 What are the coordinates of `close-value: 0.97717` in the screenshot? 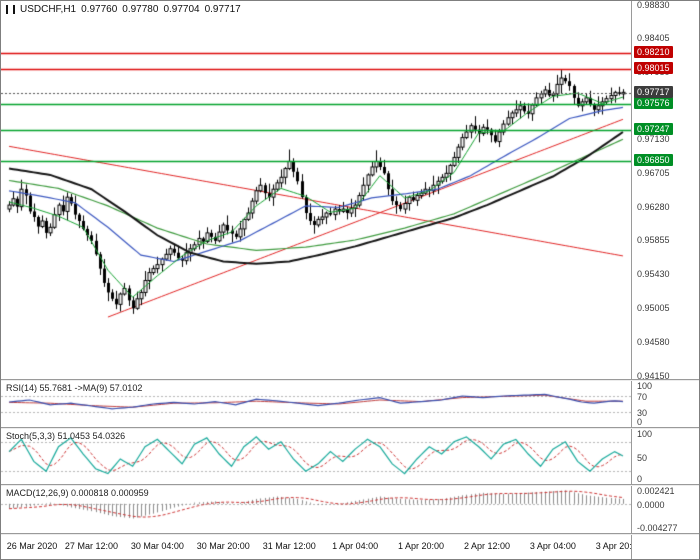 It's located at (222, 9).